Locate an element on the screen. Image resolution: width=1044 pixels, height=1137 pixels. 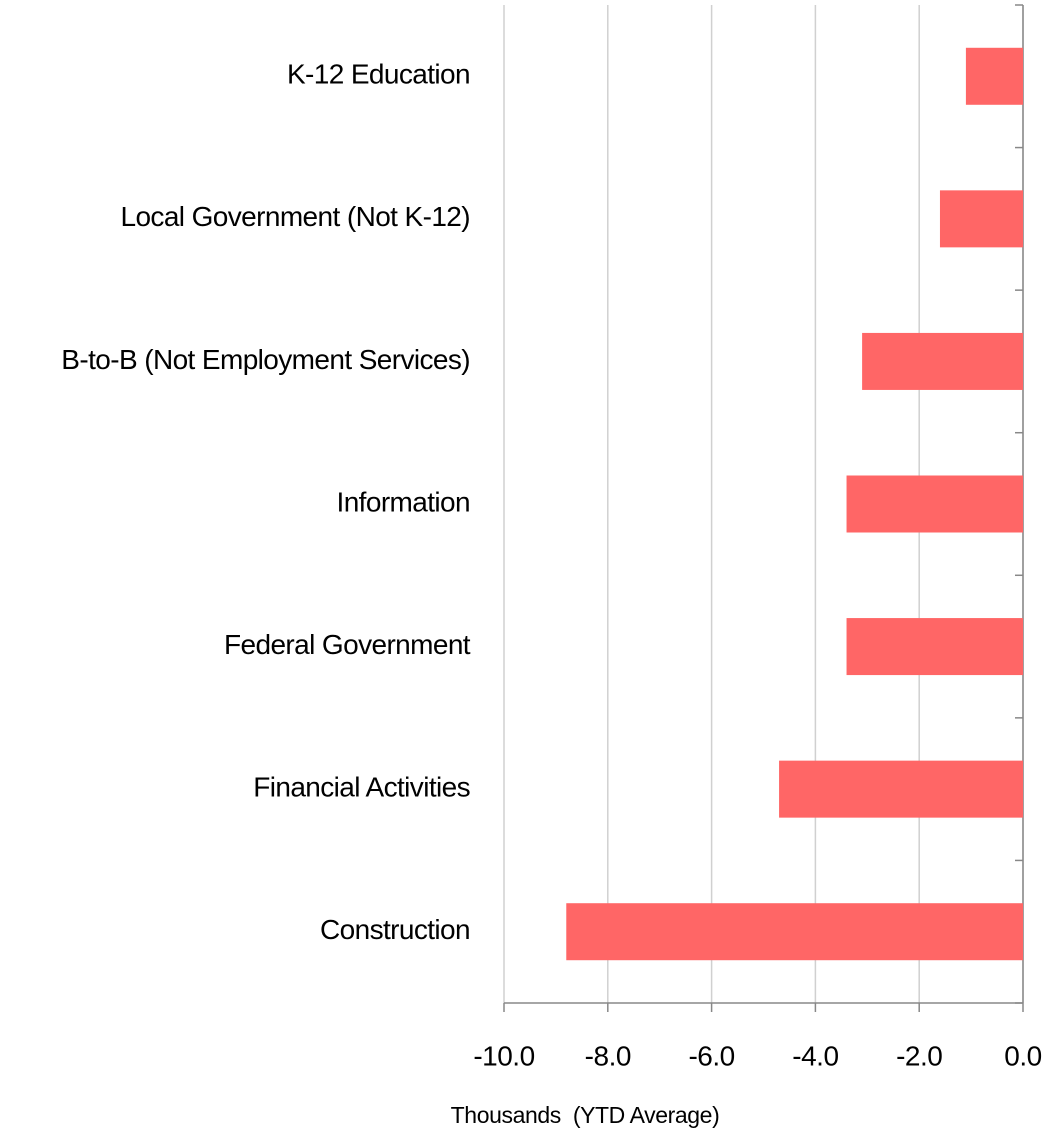
x-tick-label: -8.0 is located at coordinates (608, 1055).